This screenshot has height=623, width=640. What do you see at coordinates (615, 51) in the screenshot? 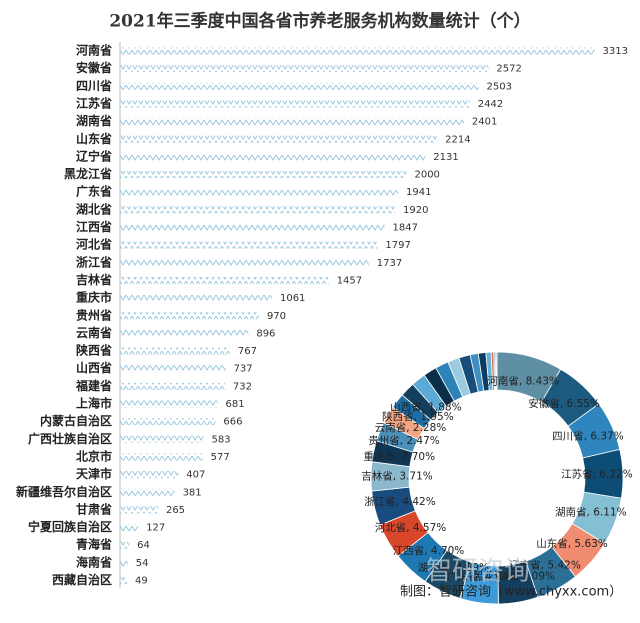
I see `value-label: 3313` at bounding box center [615, 51].